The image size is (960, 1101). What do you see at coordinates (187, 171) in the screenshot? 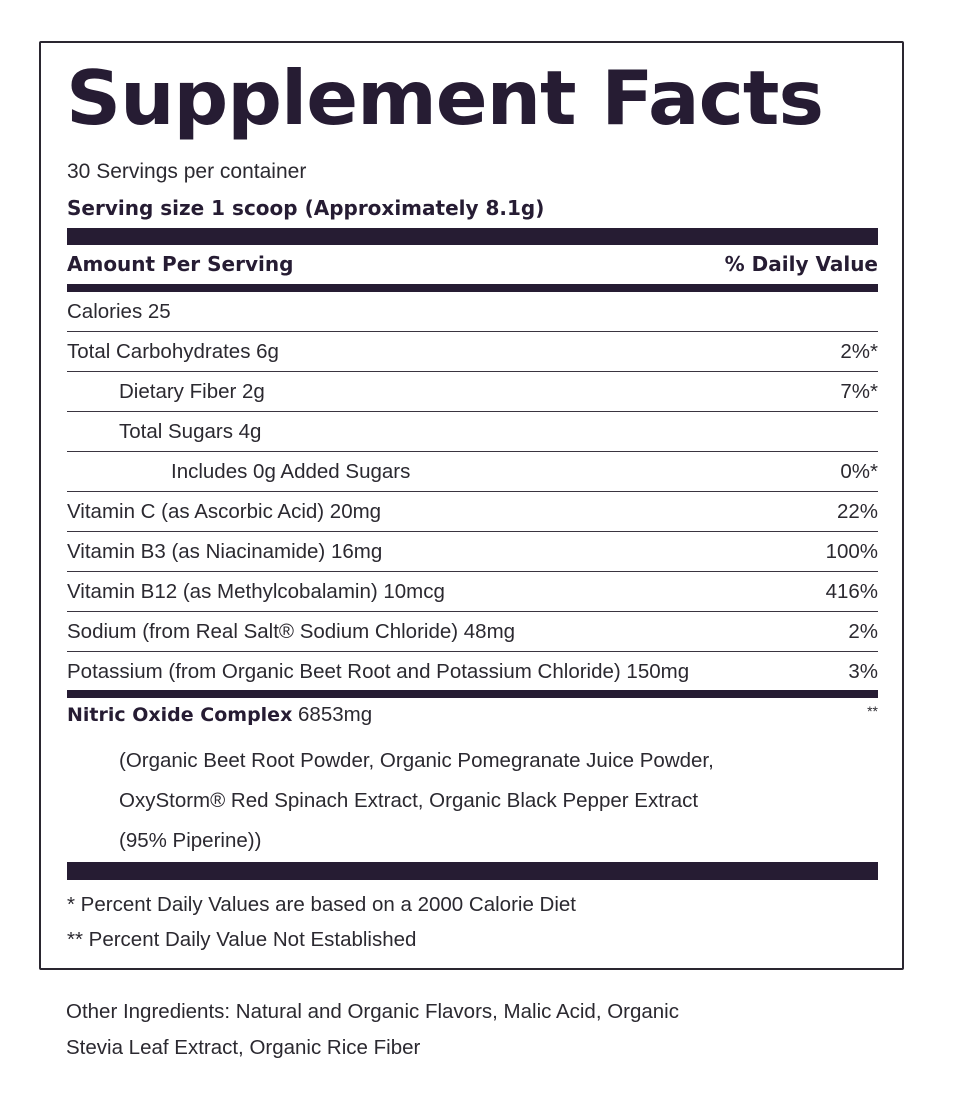
I see `servings-per-container: 30 Servings per container` at bounding box center [187, 171].